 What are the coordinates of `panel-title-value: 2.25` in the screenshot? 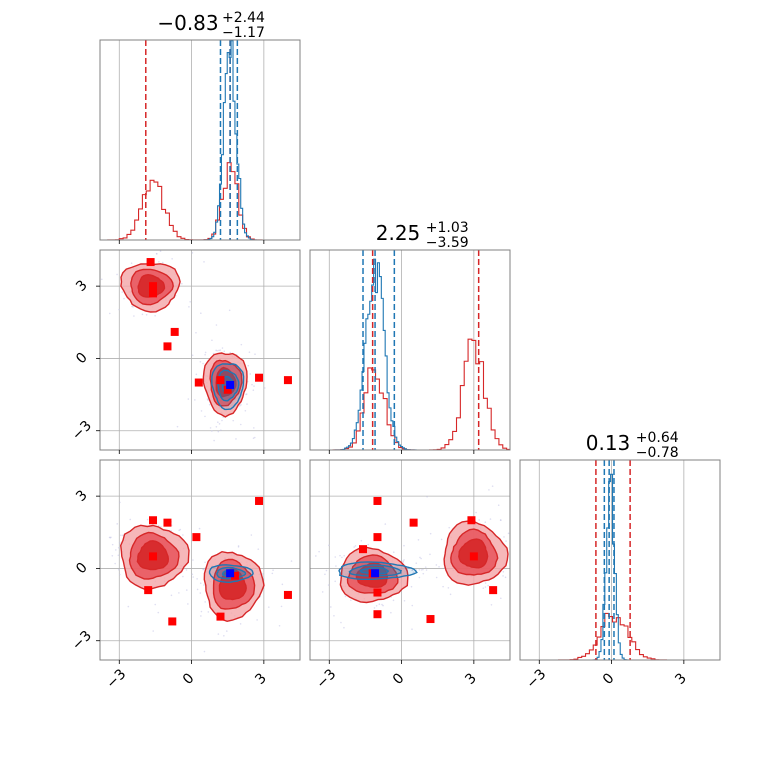 It's located at (398, 233).